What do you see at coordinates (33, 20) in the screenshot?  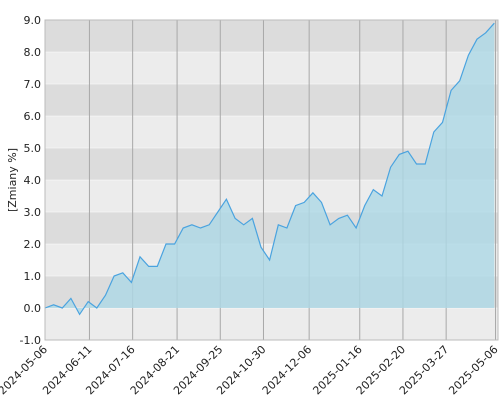 I see `y-tick-label: 9.0` at bounding box center [33, 20].